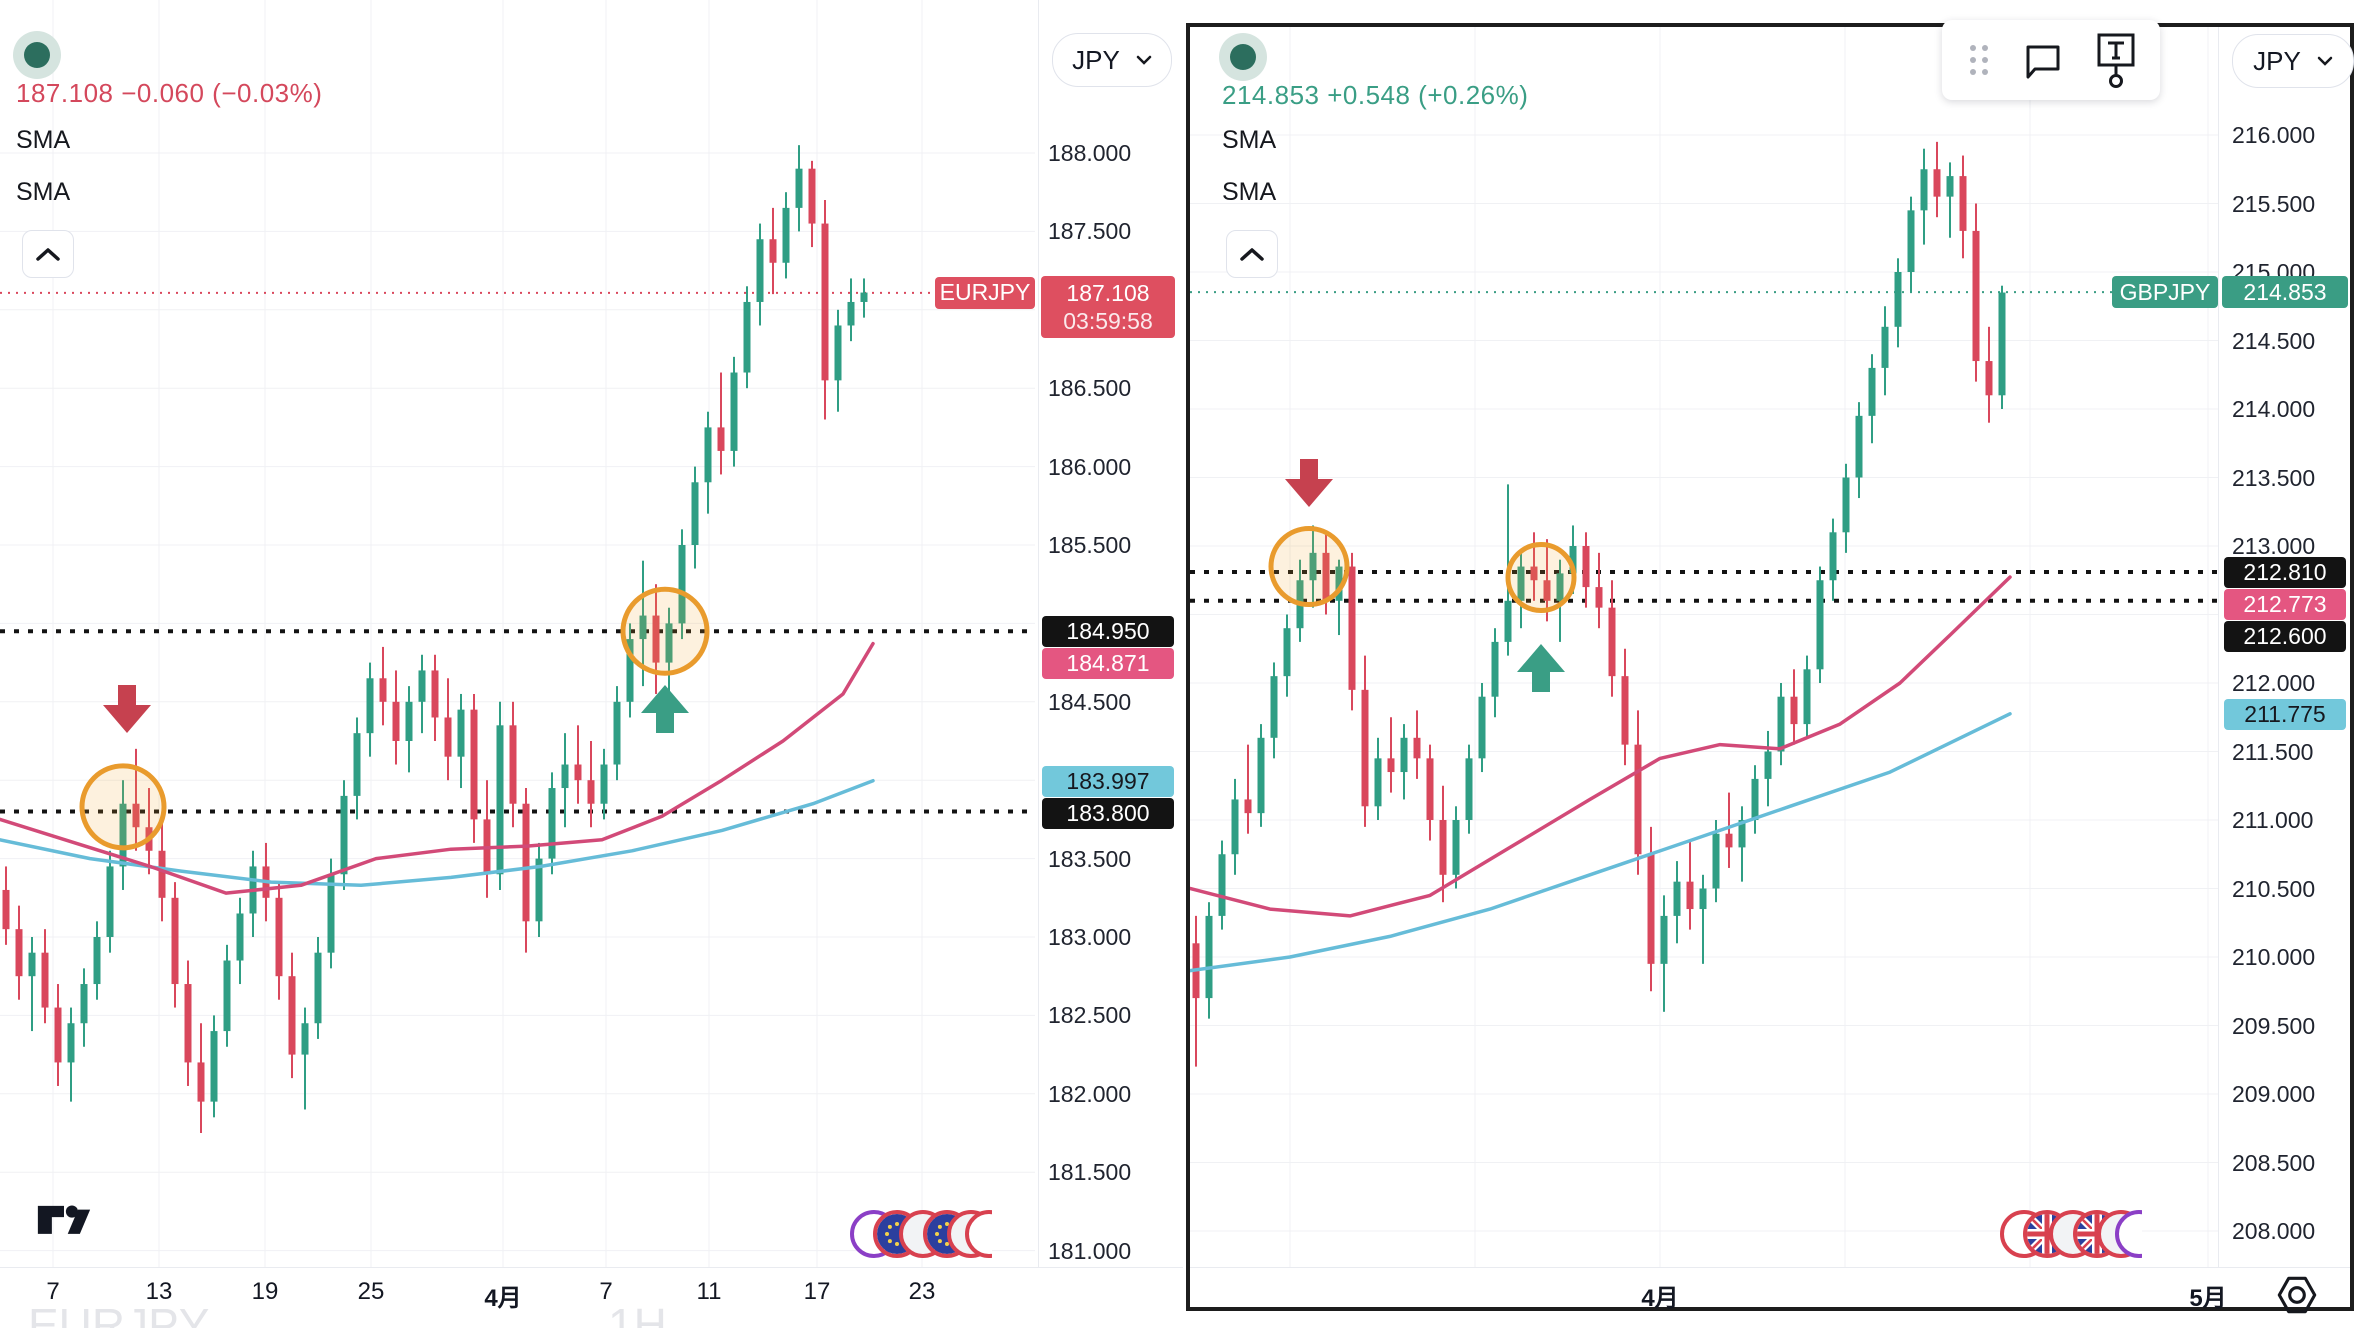 The height and width of the screenshot is (1328, 2360). I want to click on price-level-badge: 212.600, so click(2285, 637).